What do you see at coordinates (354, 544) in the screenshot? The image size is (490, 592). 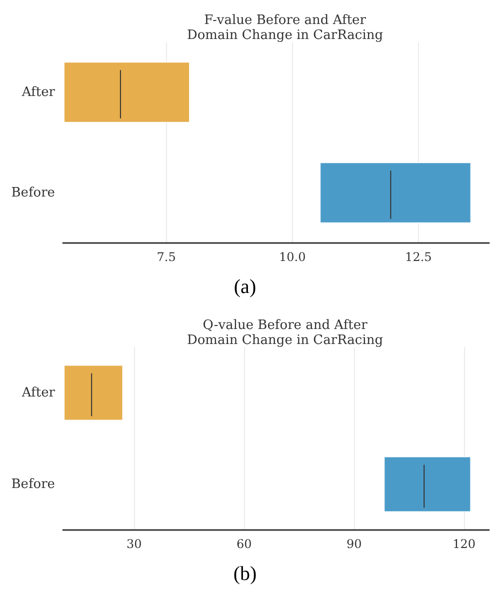 I see `x-tick-label: 90` at bounding box center [354, 544].